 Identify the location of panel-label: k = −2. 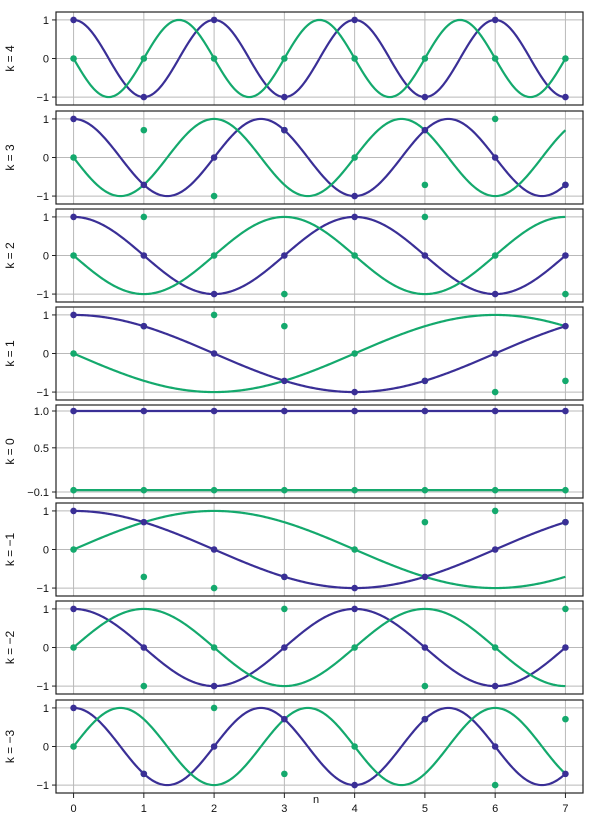
(10, 647).